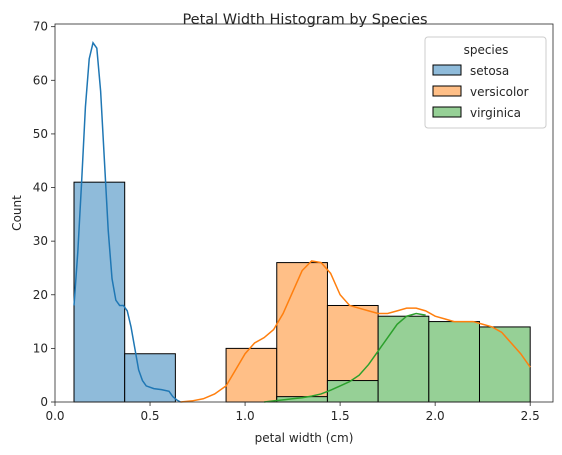 The image size is (562, 455). What do you see at coordinates (54, 416) in the screenshot?
I see `x-tick-label: 0.0` at bounding box center [54, 416].